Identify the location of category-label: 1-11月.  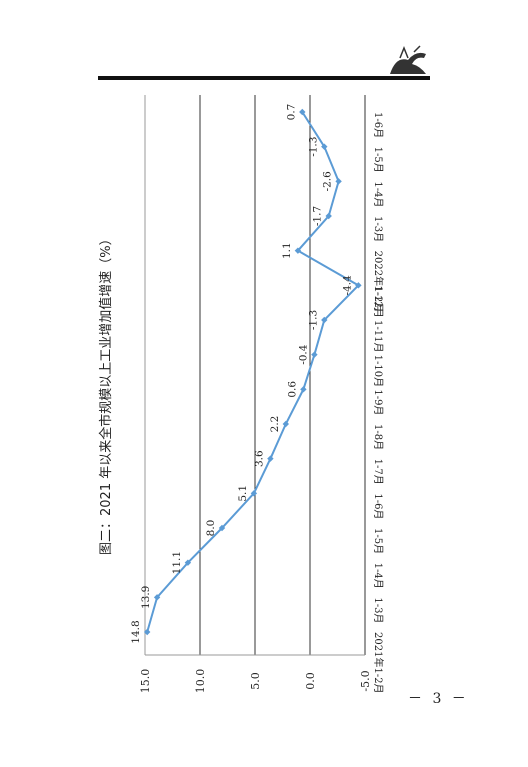
(378, 336).